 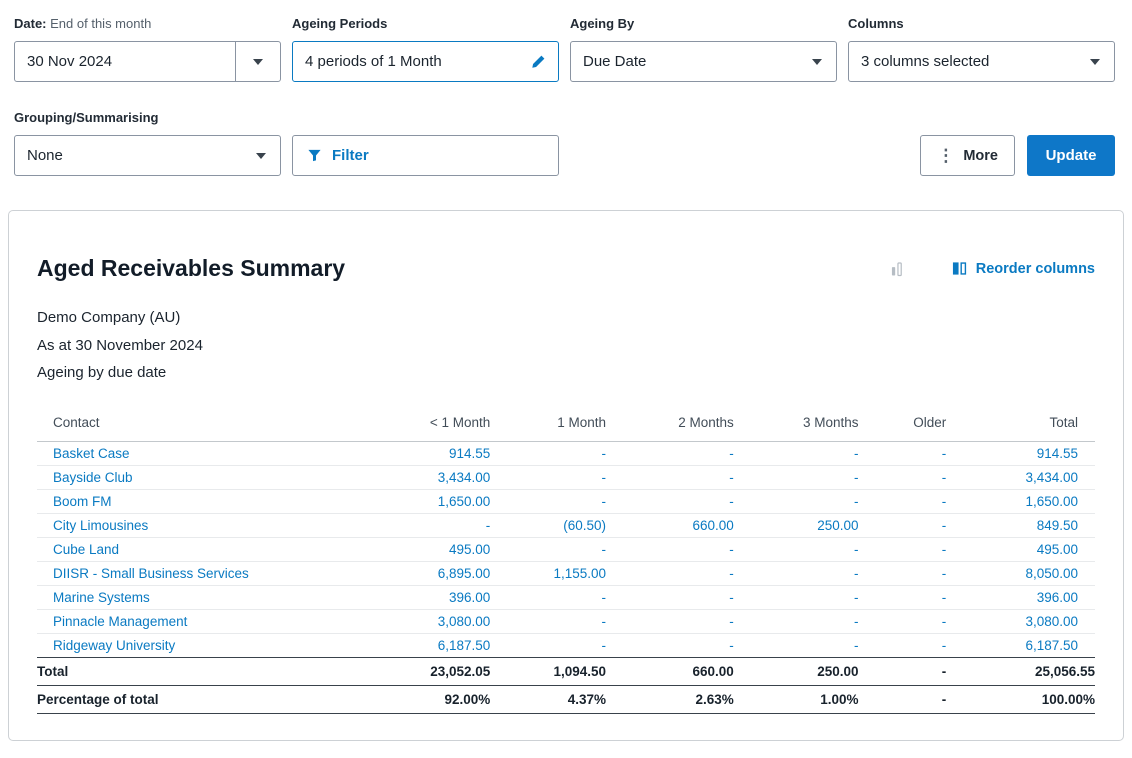 I want to click on reorder-columns-button: Reorder columns, so click(x=1023, y=269).